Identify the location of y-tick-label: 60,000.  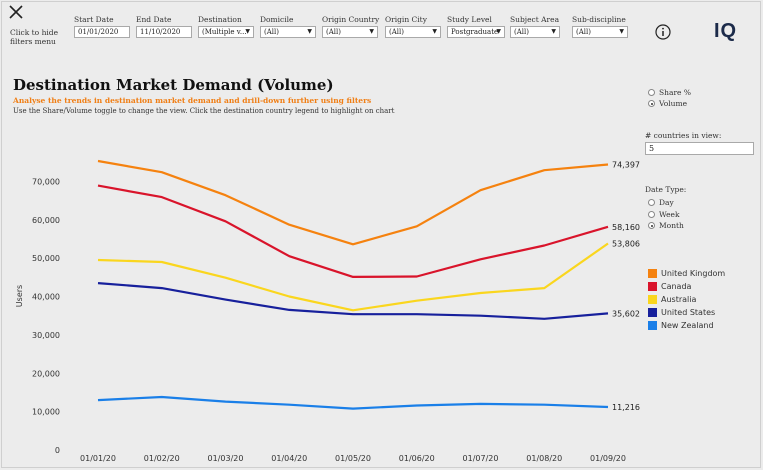
(46, 220).